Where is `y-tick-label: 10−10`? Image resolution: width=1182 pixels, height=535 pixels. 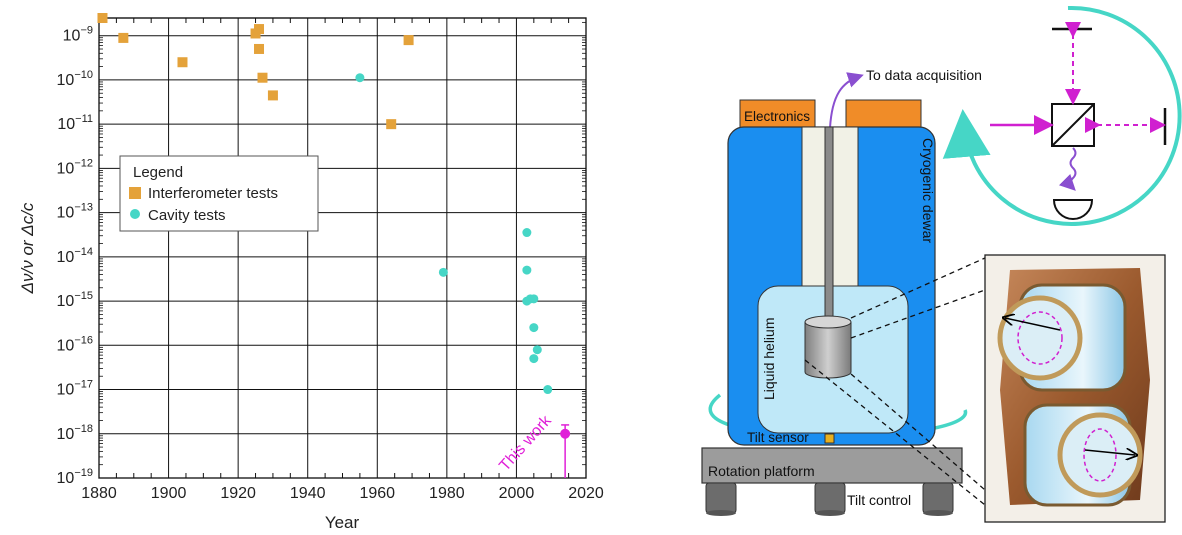 y-tick-label: 10−10 is located at coordinates (75, 79).